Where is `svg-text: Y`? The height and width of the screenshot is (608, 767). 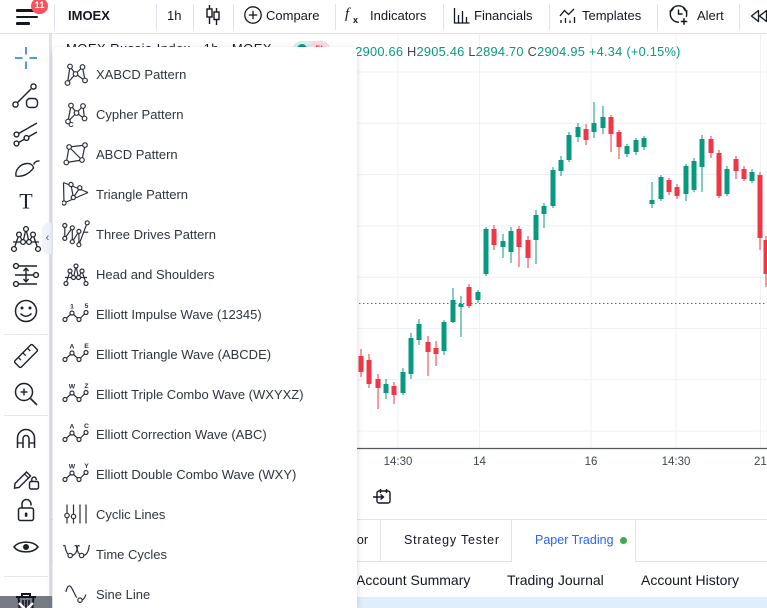 svg-text: Y is located at coordinates (86, 466).